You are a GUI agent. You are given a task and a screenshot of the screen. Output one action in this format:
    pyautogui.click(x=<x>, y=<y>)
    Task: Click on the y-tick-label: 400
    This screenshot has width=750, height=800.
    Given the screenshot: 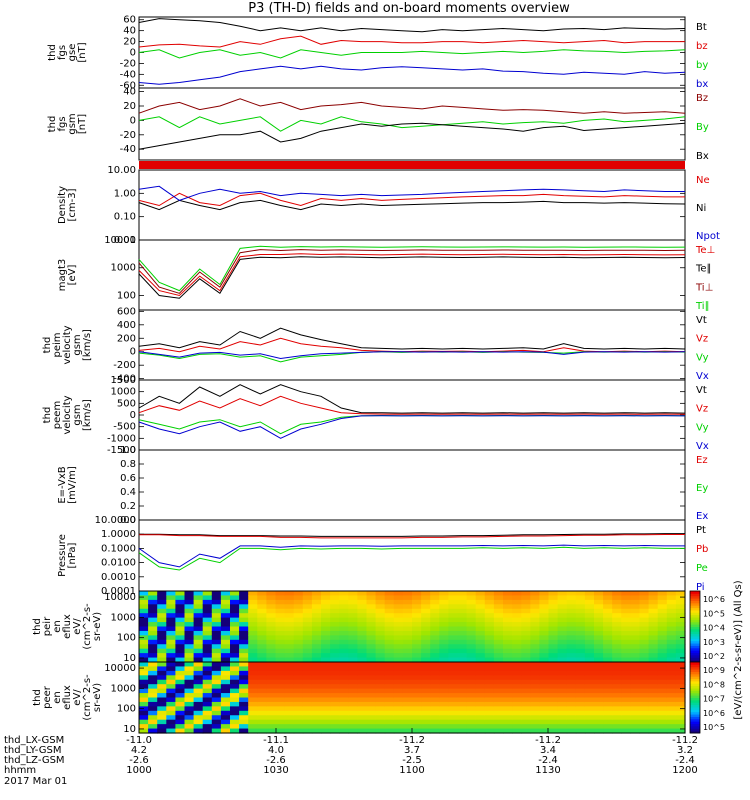 What is the action you would take?
    pyautogui.click(x=126, y=325)
    